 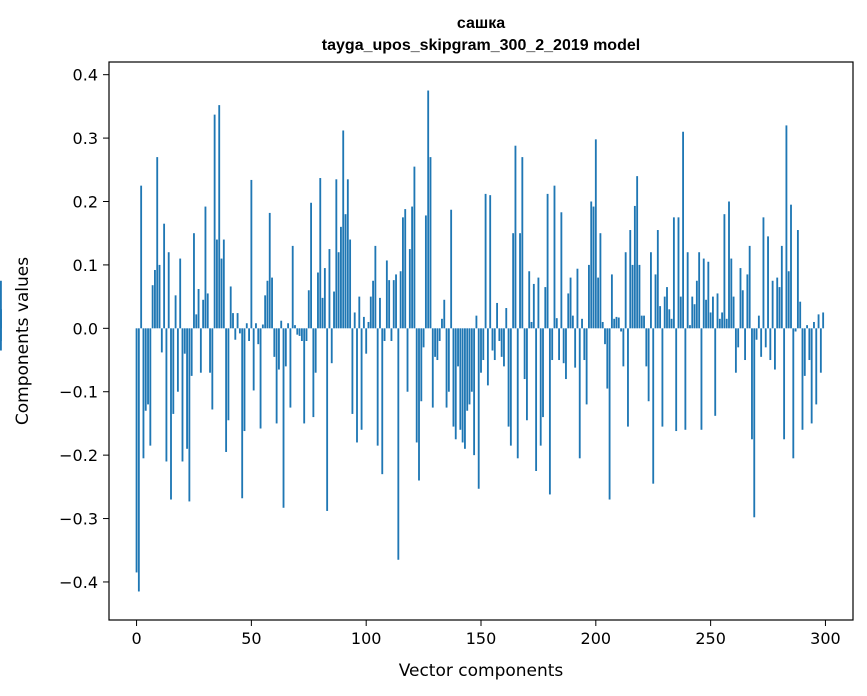 I want to click on x-tick-label: 250, so click(x=710, y=638).